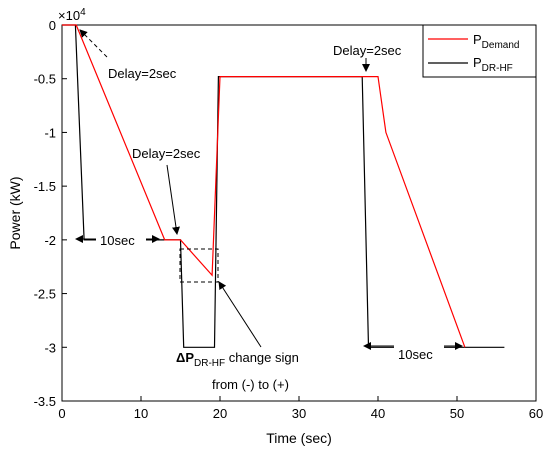 The image size is (550, 456). I want to click on x-tick-label: 40, so click(378, 413).